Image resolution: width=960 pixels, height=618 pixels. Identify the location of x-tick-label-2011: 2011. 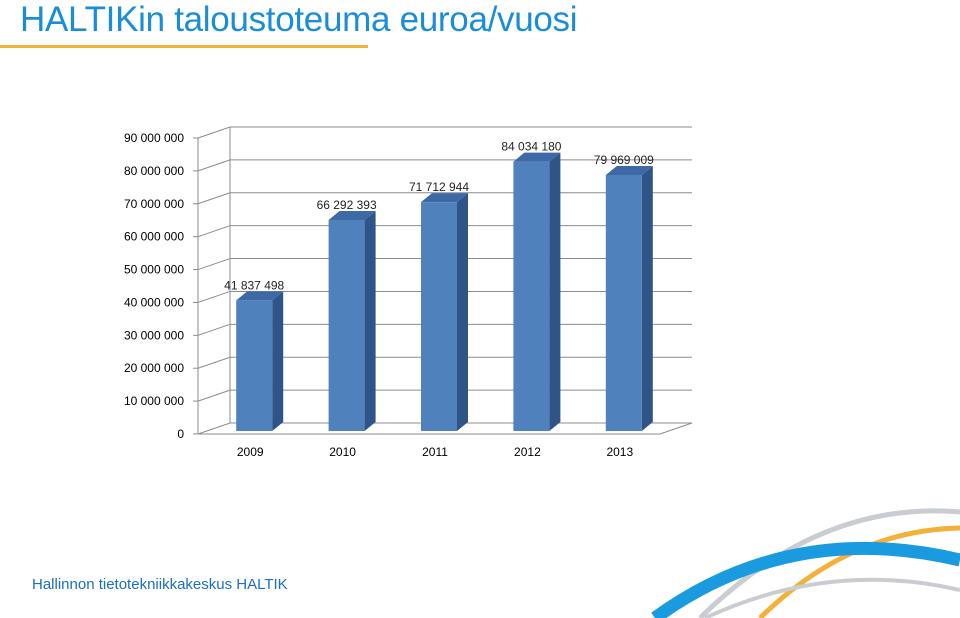
(435, 452).